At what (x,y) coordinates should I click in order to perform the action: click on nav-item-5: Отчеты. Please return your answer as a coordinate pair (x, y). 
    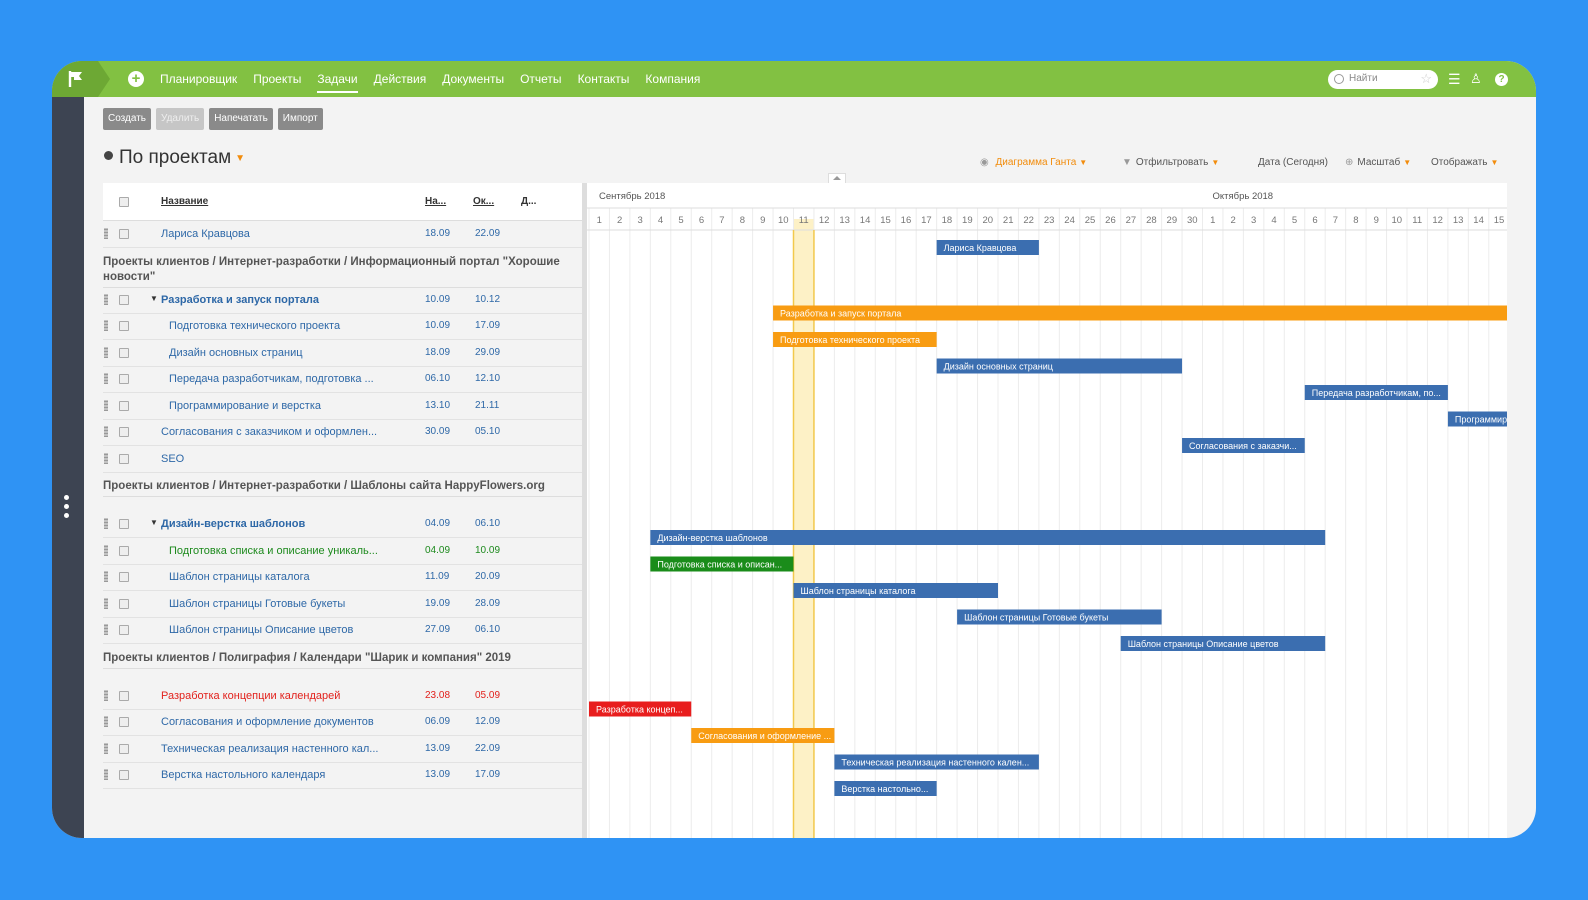
    Looking at the image, I should click on (541, 79).